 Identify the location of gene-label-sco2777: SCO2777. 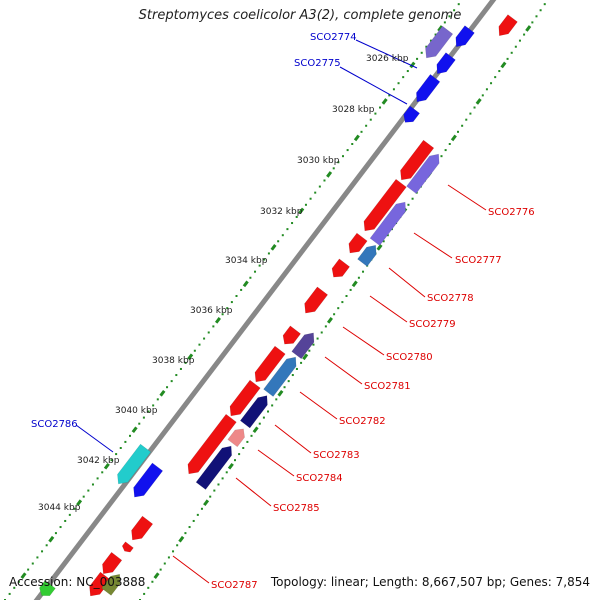
(478, 260).